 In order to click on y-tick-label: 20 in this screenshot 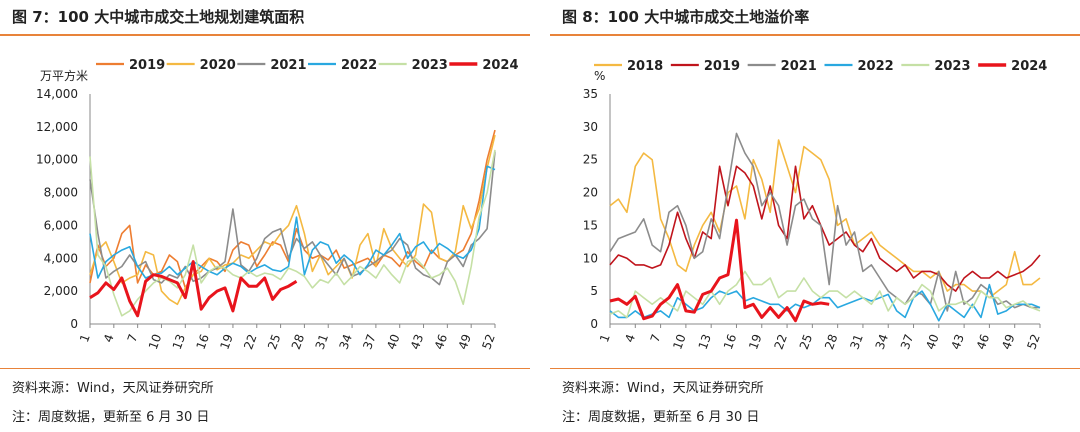, I will do `click(590, 193)`.